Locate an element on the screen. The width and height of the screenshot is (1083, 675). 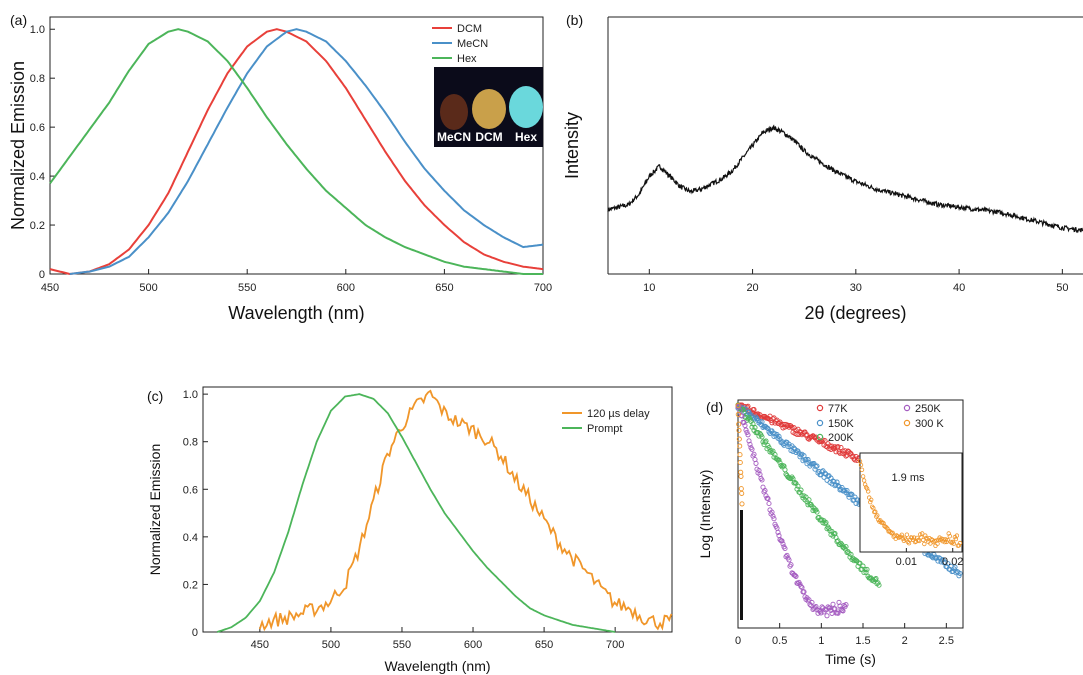
panel-a-ytick-label: 0.8 is located at coordinates (37, 79).